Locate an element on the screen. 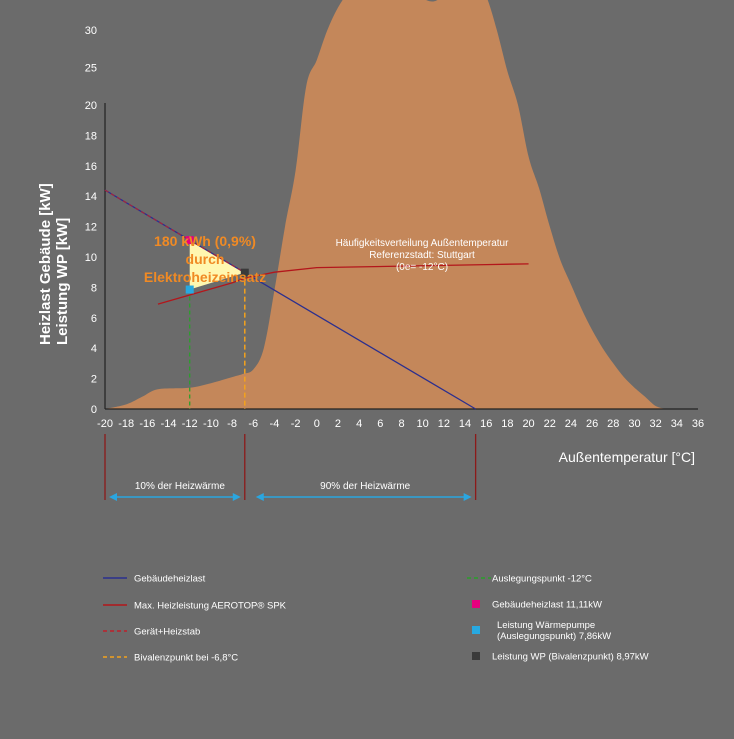  x-tick-label: 10 is located at coordinates (423, 424).